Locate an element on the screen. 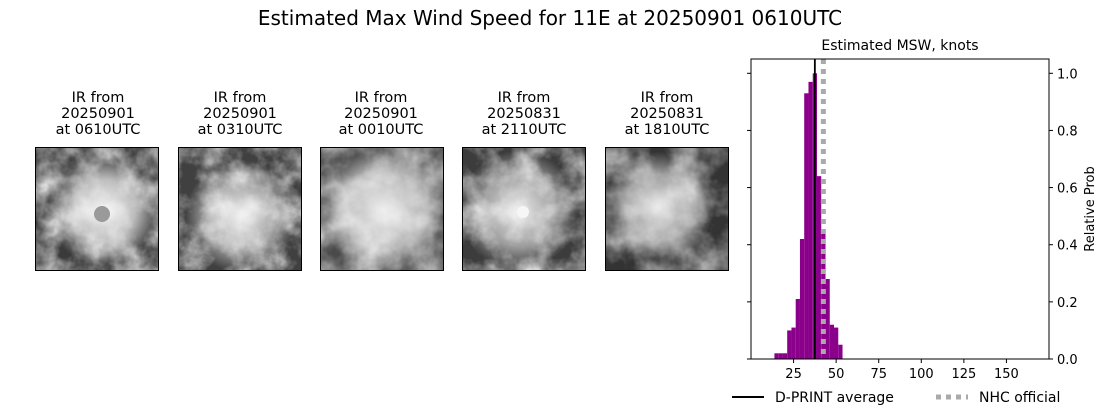 Image resolution: width=1100 pixels, height=409 pixels. panel-caption: IR from 20250901 at 0010UTC is located at coordinates (381, 114).